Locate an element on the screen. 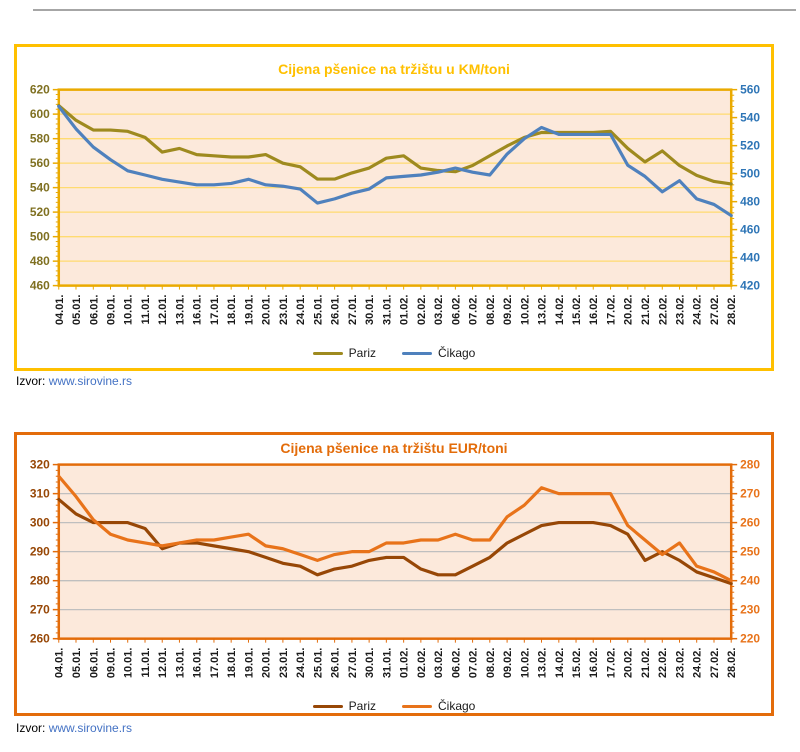 The height and width of the screenshot is (752, 800). svg-text: 290 is located at coordinates (40, 552).